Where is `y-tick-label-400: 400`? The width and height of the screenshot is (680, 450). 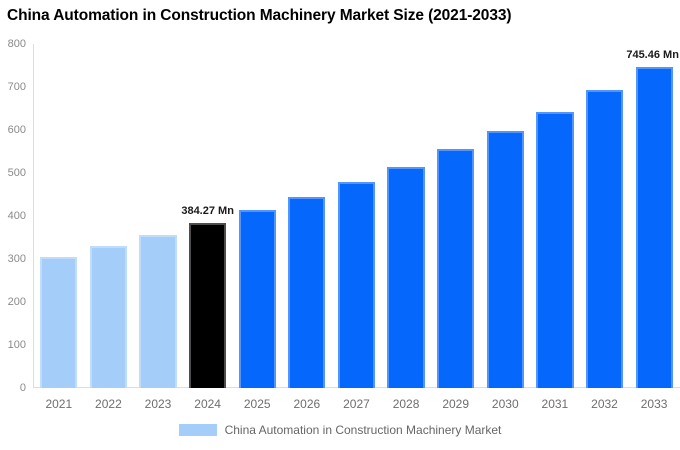
y-tick-label-400: 400 is located at coordinates (16, 216).